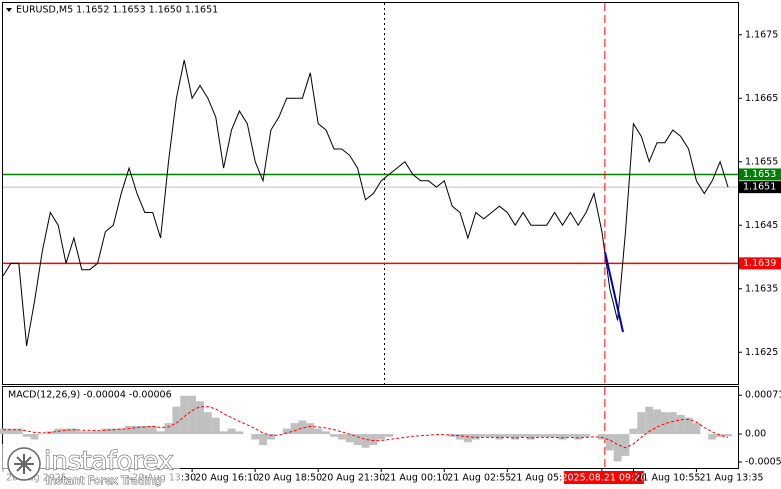 The width and height of the screenshot is (781, 489). I want to click on signal-line, so click(366, 427).